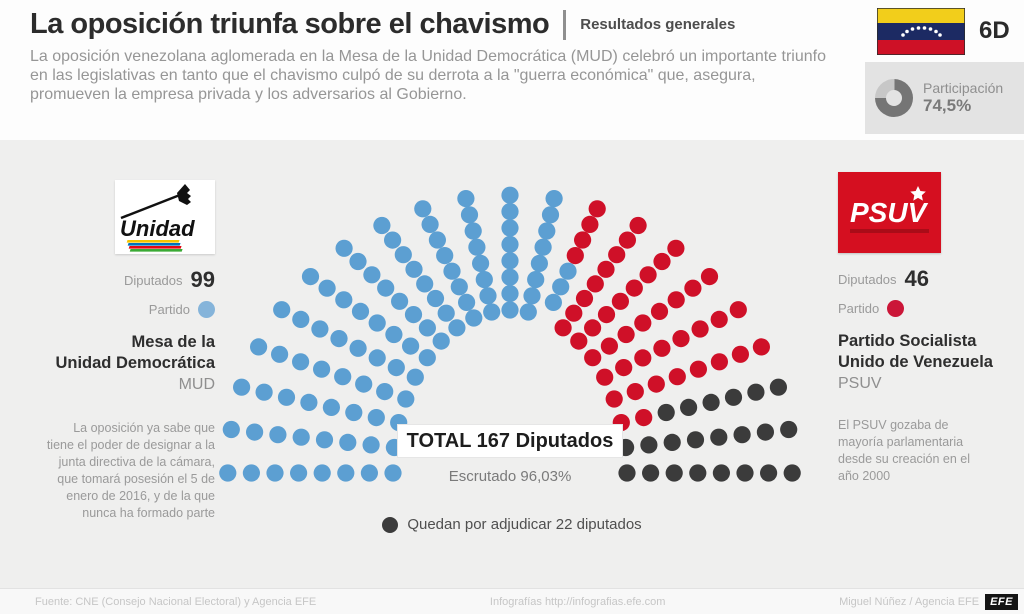  Describe the element at coordinates (153, 280) in the screenshot. I see `mud-seats-label: Diputados` at that location.